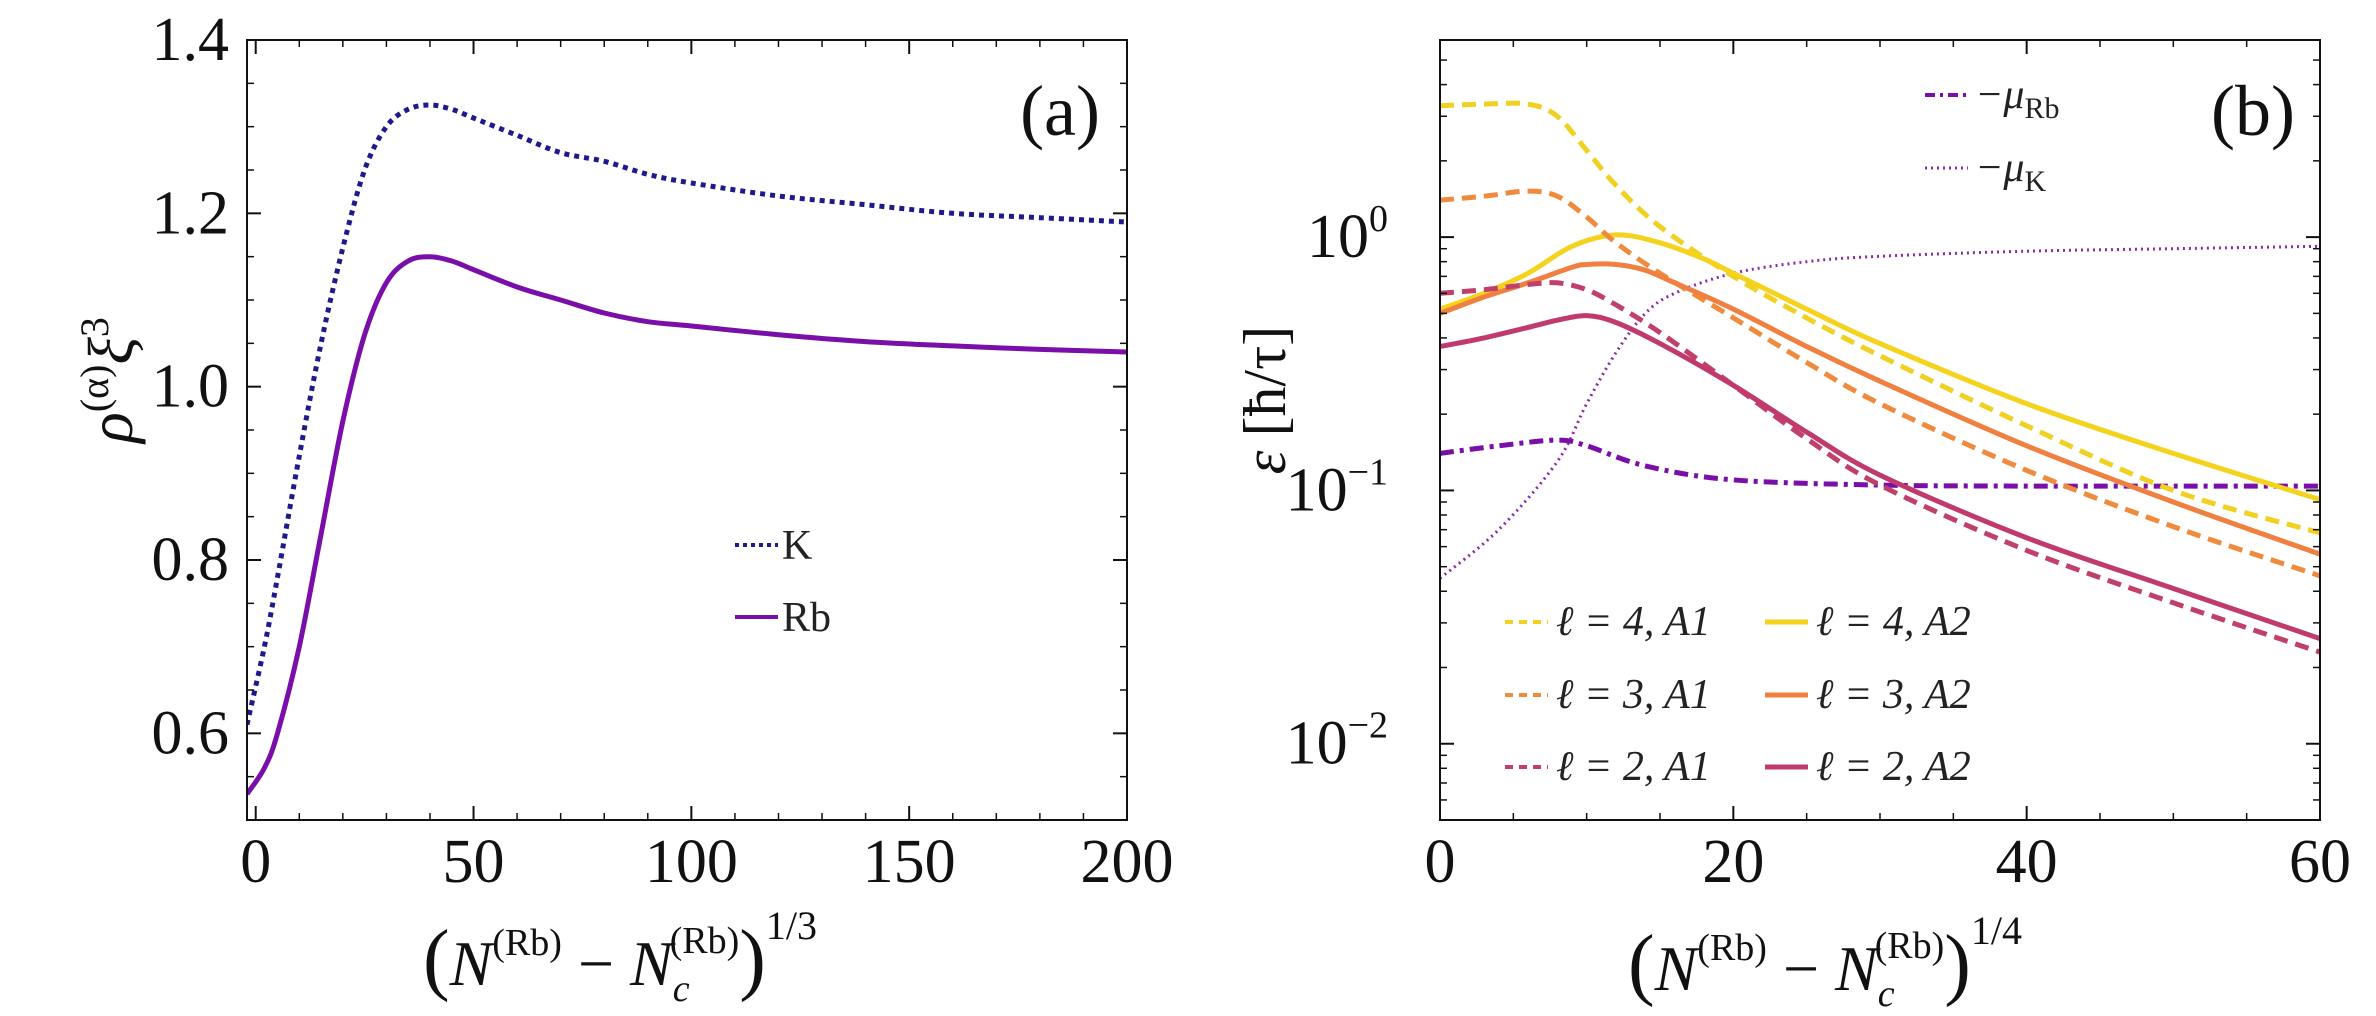 This screenshot has height=1016, width=2376. Describe the element at coordinates (1825, 961) in the screenshot. I see `panel-b-xlabel: (N(Rb) − Nc(Rb))1/4` at that location.